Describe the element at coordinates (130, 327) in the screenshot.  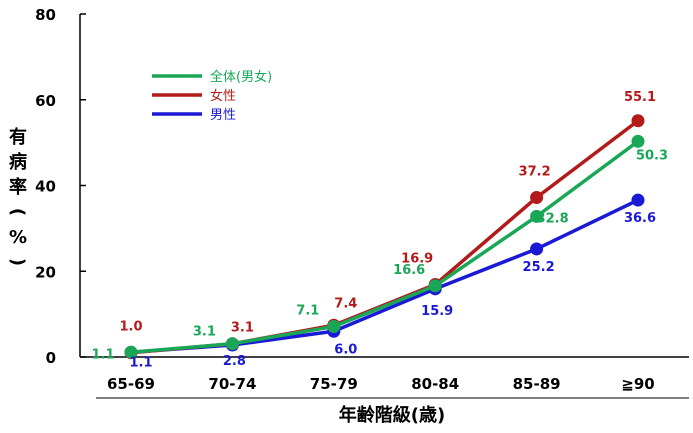
I see `data-label: 1.0` at that location.